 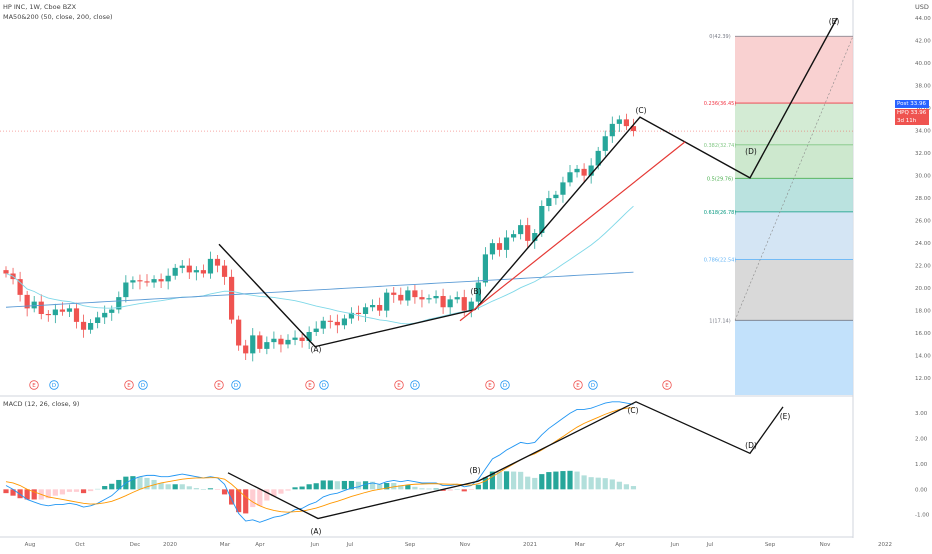 What do you see at coordinates (923, 222) in the screenshot?
I see `price-tick-label: 26.00` at bounding box center [923, 222].